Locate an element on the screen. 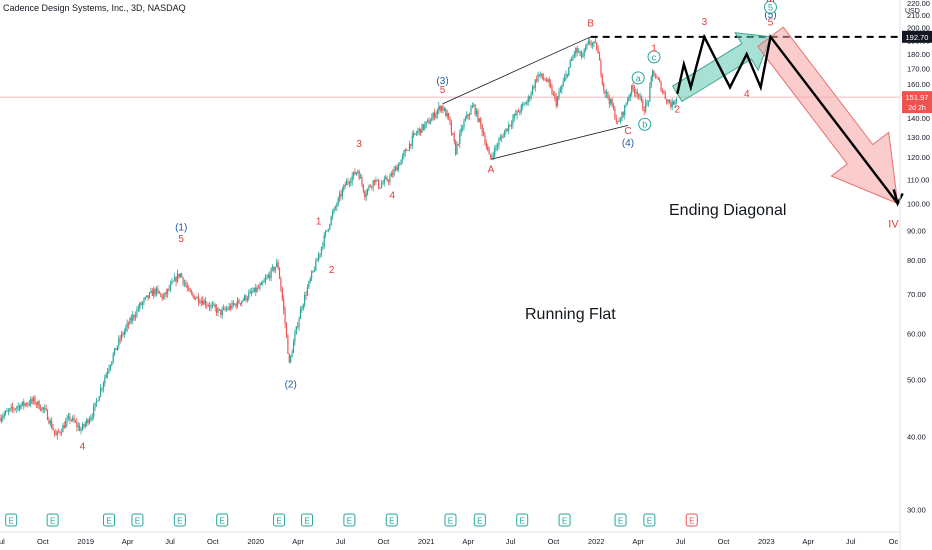 This screenshot has width=932, height=550. time-tick-label: Apr is located at coordinates (298, 541).